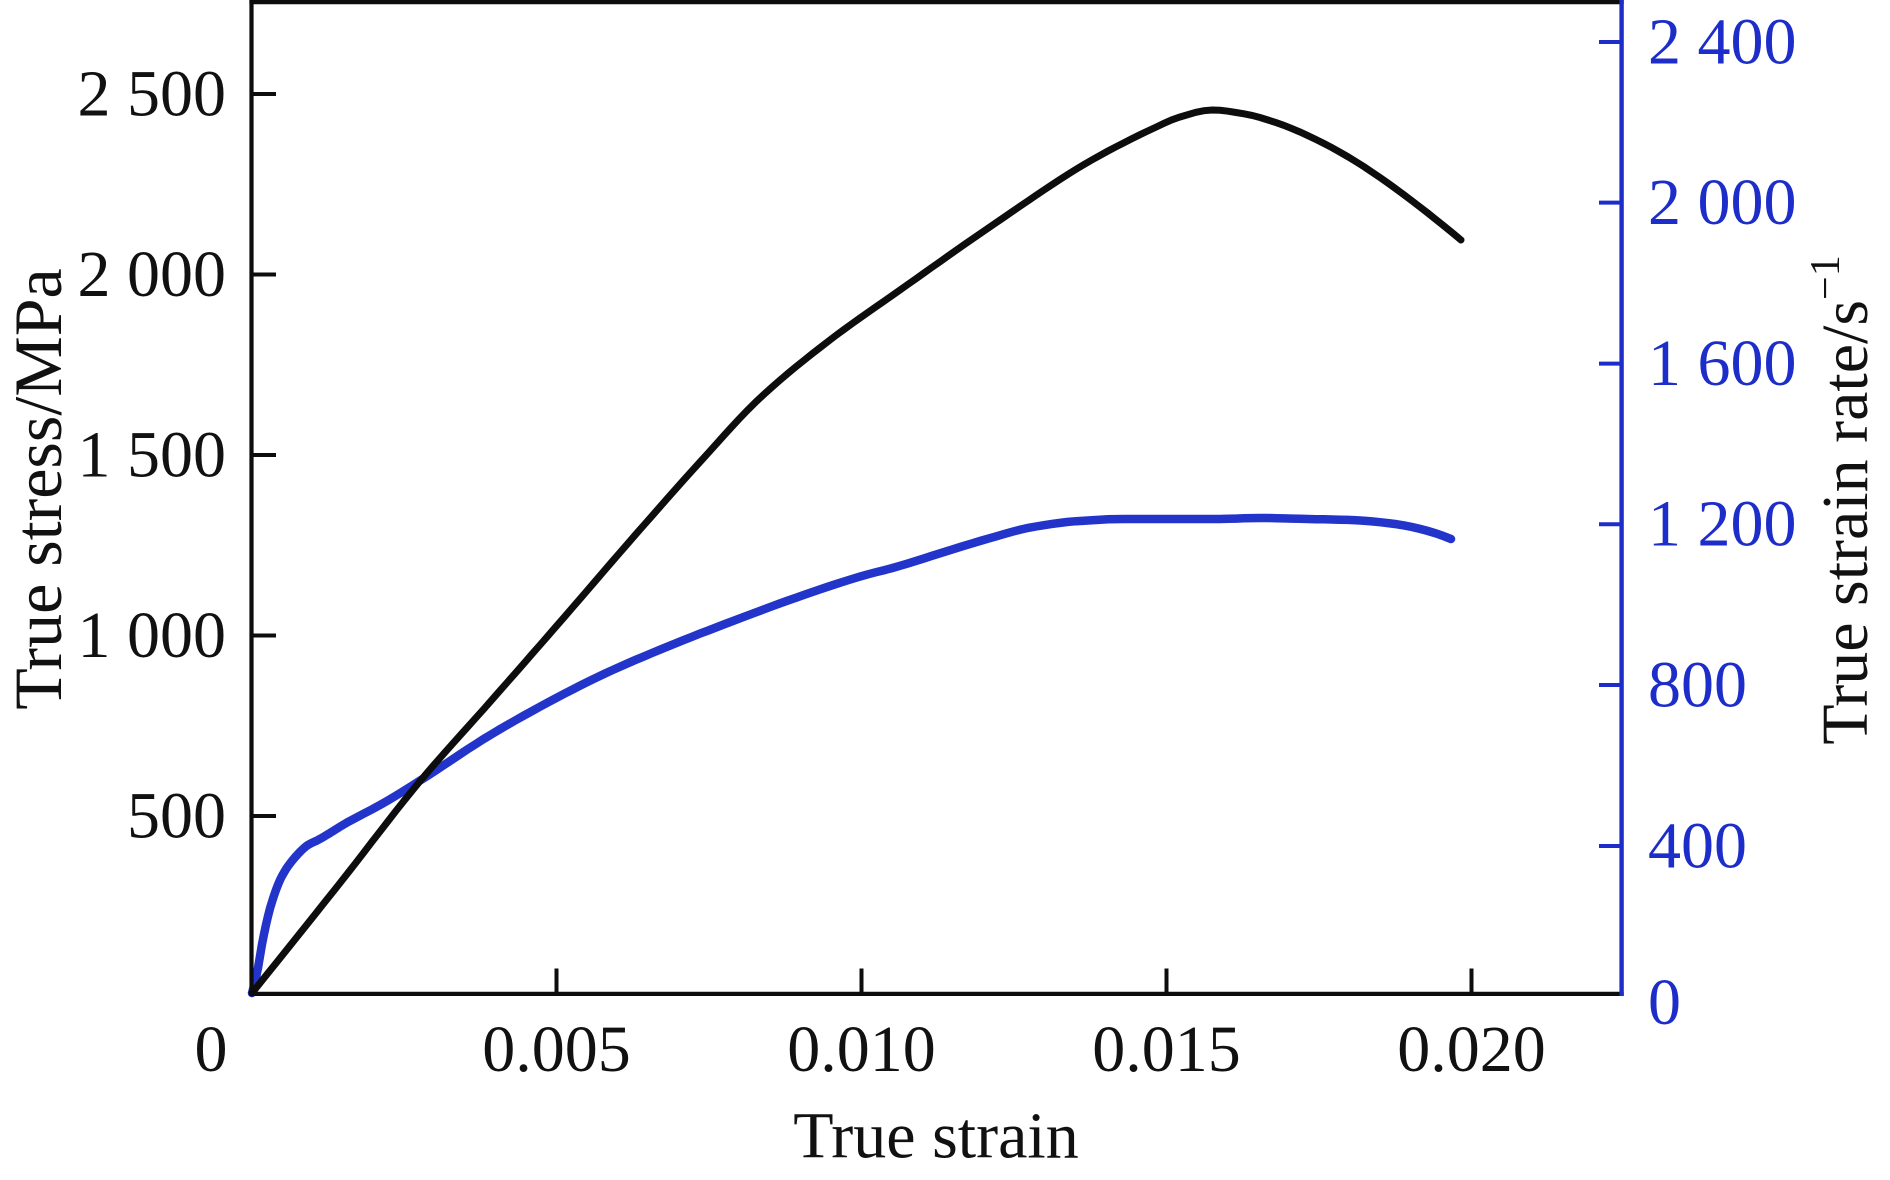  What do you see at coordinates (152, 94) in the screenshot?
I see `svg-text: 2 500` at bounding box center [152, 94].